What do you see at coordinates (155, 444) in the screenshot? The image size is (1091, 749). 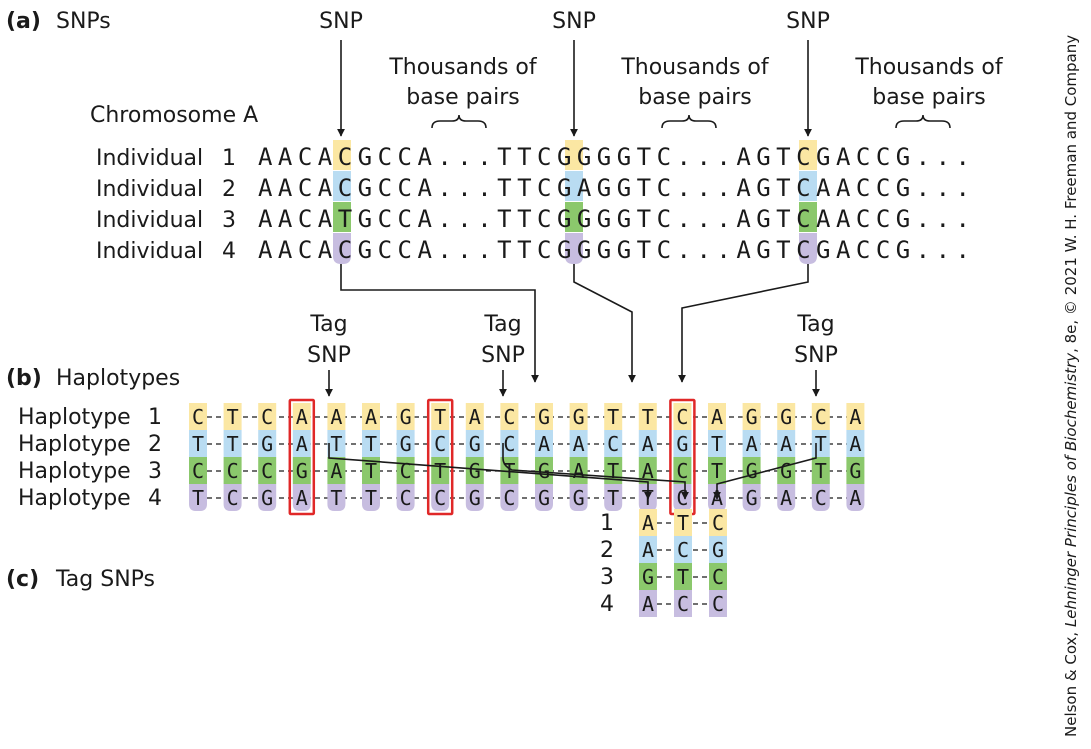 I see `haplotype-number: 2` at bounding box center [155, 444].